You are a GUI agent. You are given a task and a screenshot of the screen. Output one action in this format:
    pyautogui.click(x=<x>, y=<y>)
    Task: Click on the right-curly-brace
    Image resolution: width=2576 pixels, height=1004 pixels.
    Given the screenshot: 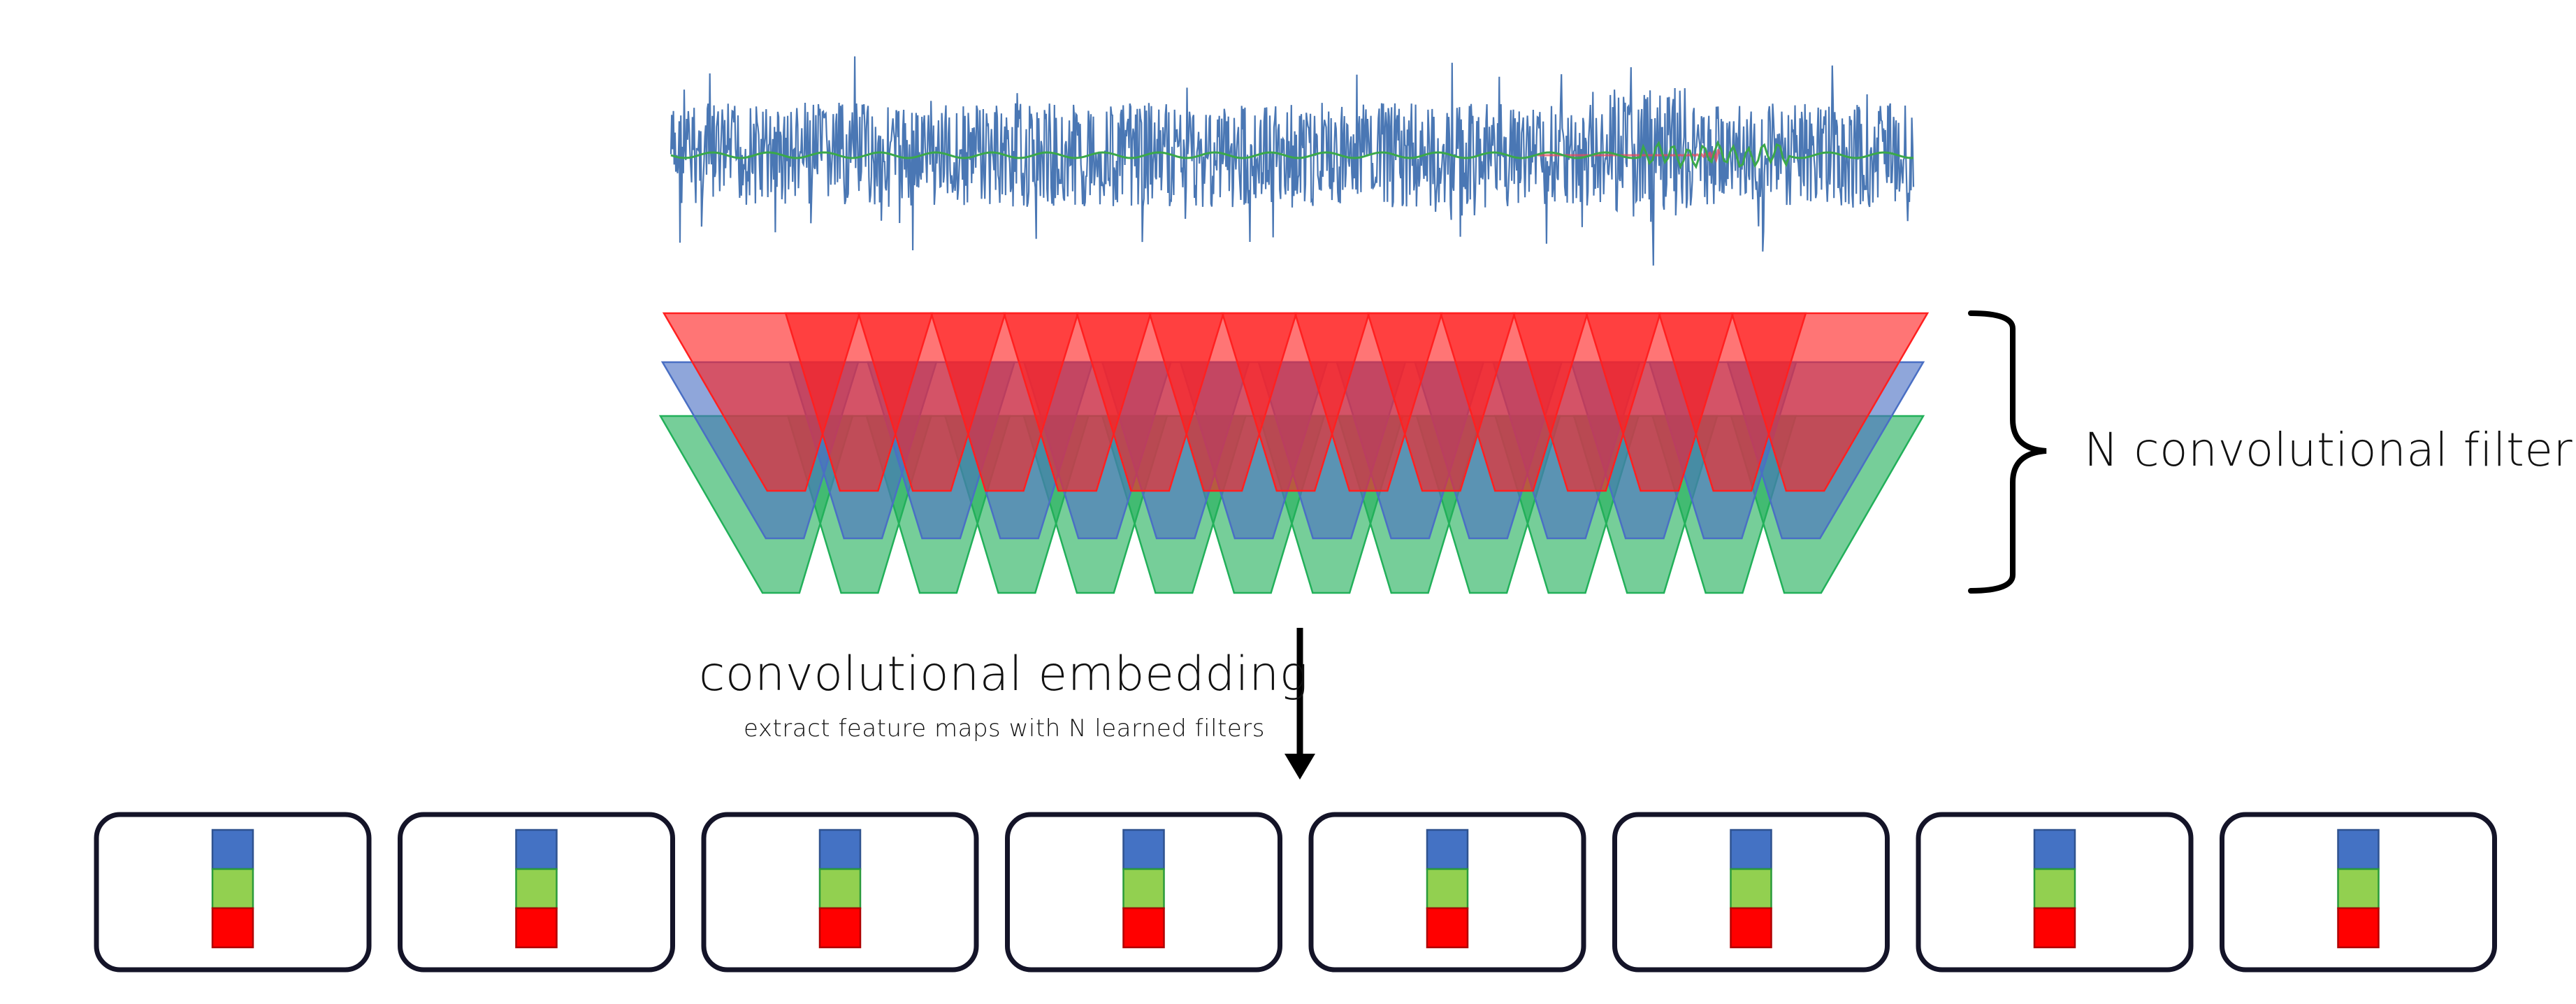 What is the action you would take?
    pyautogui.click(x=2009, y=452)
    